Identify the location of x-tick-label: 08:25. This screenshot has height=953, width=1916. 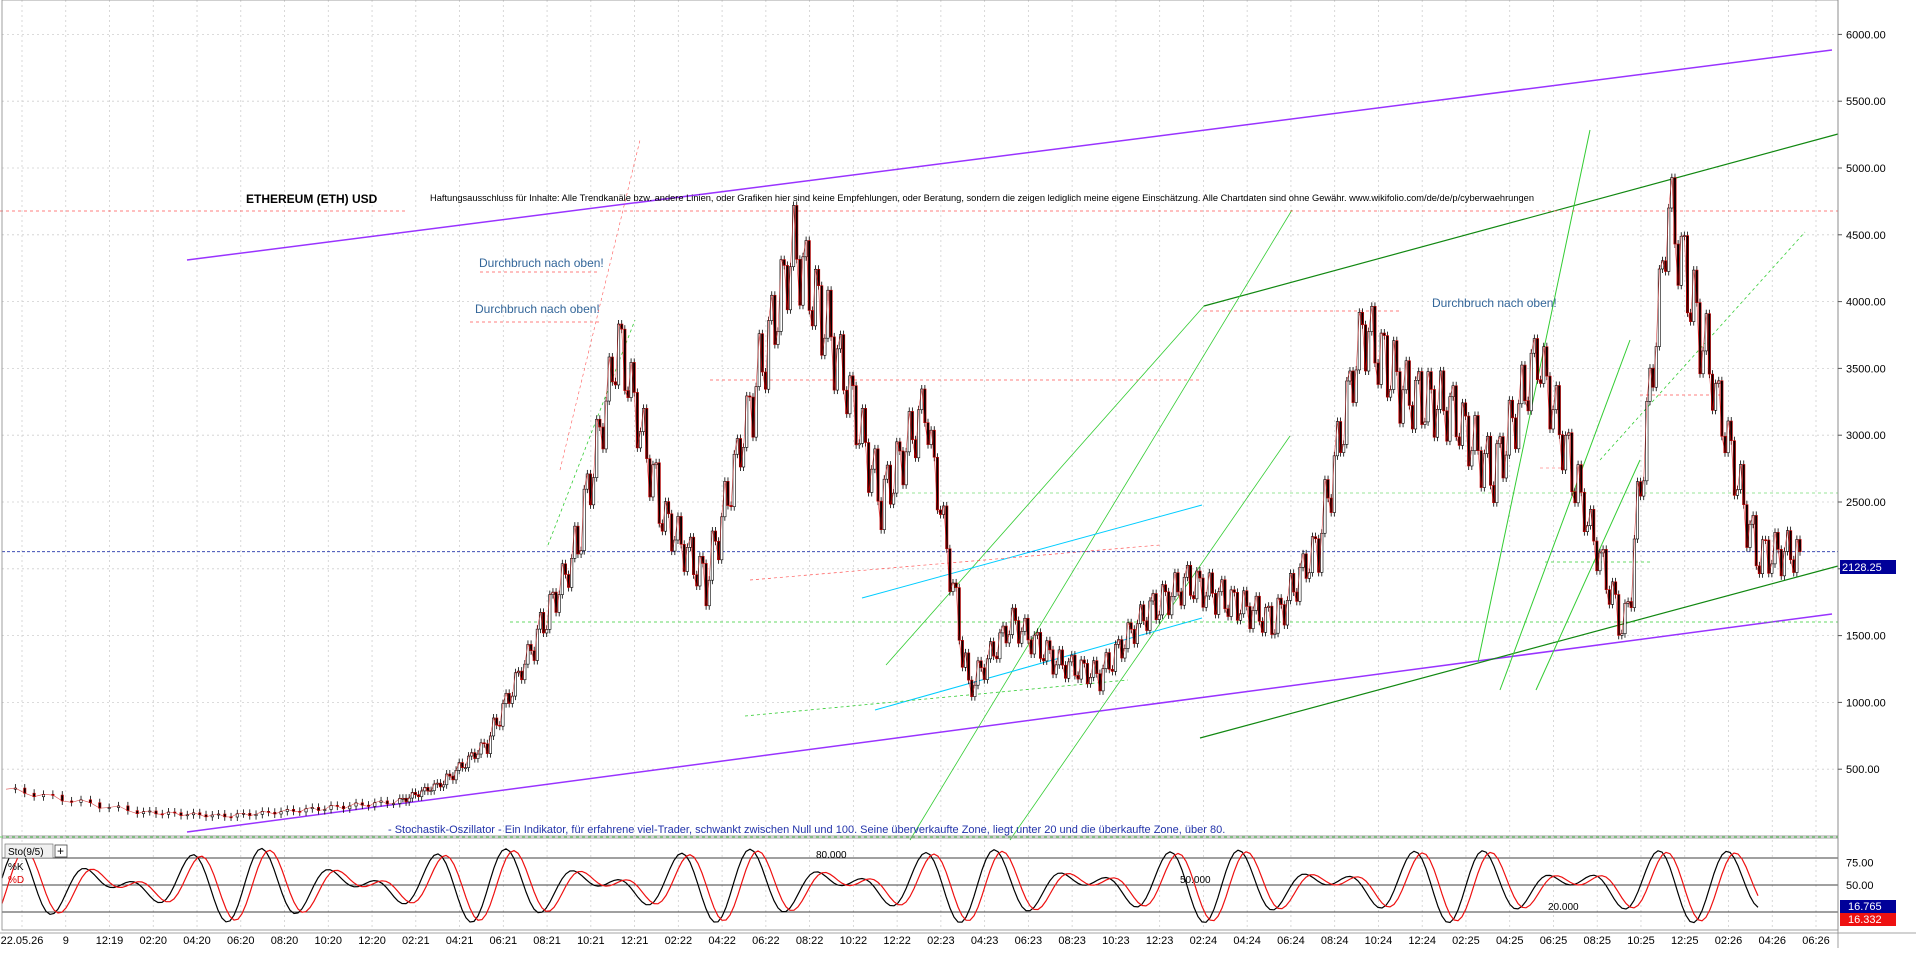
(1597, 941).